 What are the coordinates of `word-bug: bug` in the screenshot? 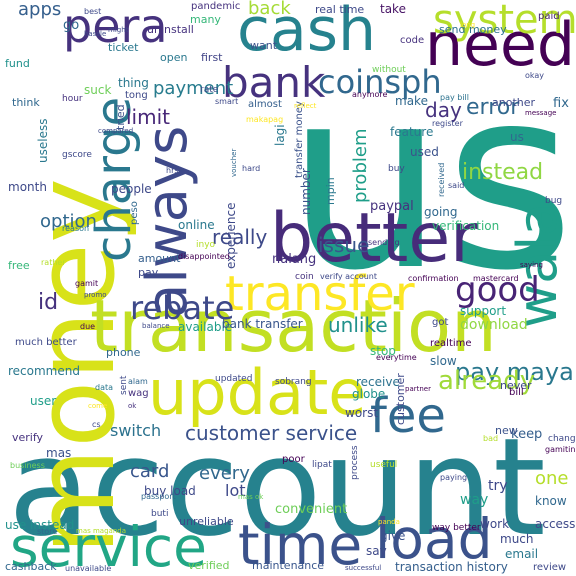 It's located at (554, 201).